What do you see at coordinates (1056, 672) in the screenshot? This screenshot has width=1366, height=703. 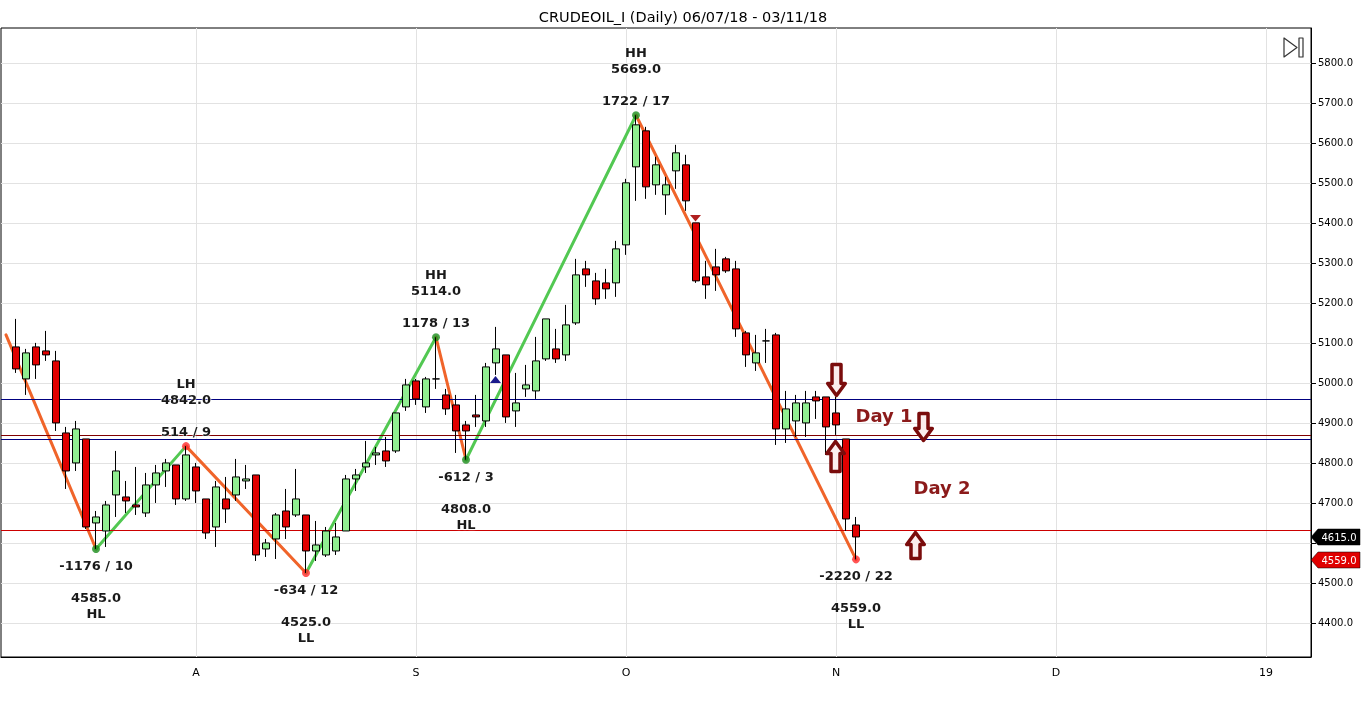 I see `x-tick-label: D` at bounding box center [1056, 672].